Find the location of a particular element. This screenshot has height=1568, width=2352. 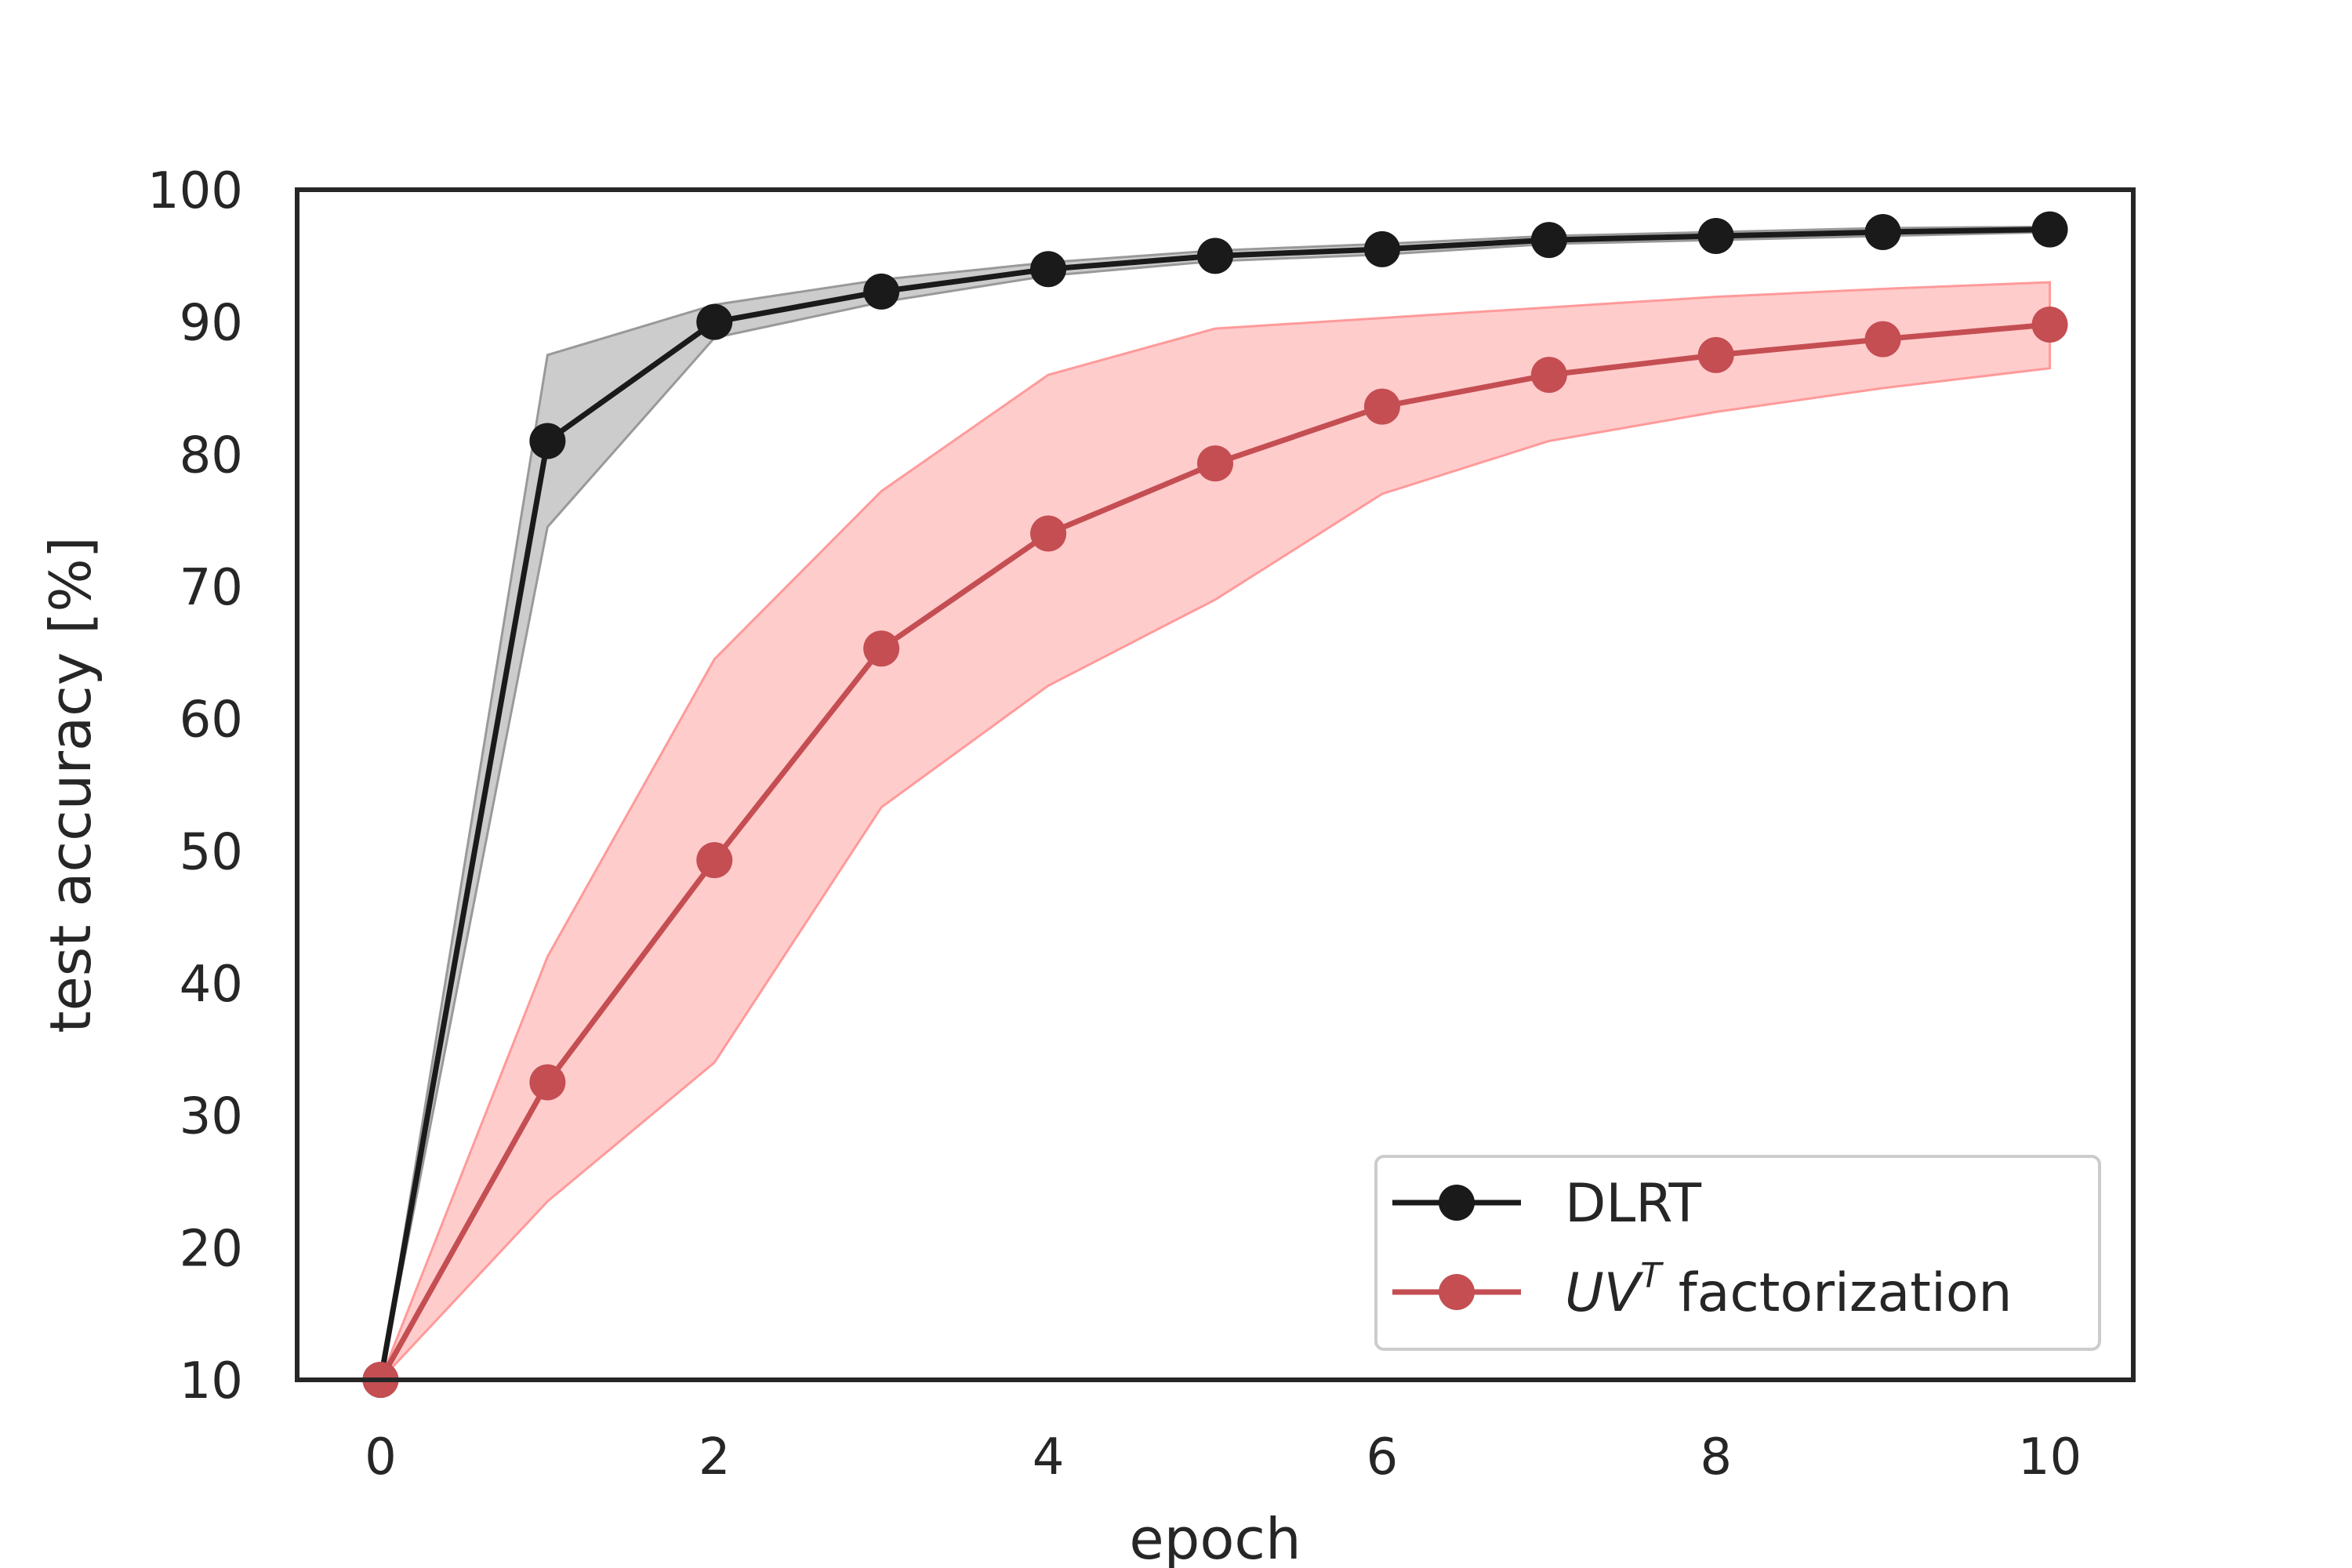

legend: DLRT UVT factorization is located at coordinates (1737, 1253).